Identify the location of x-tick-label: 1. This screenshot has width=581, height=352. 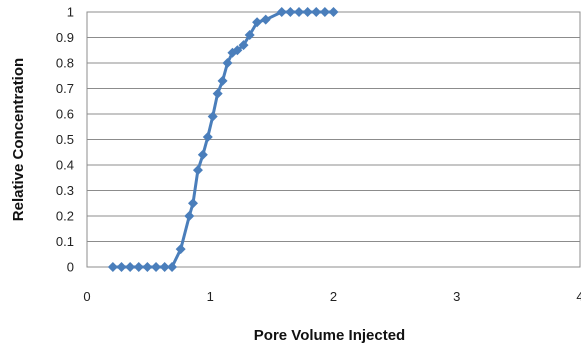
(210, 296).